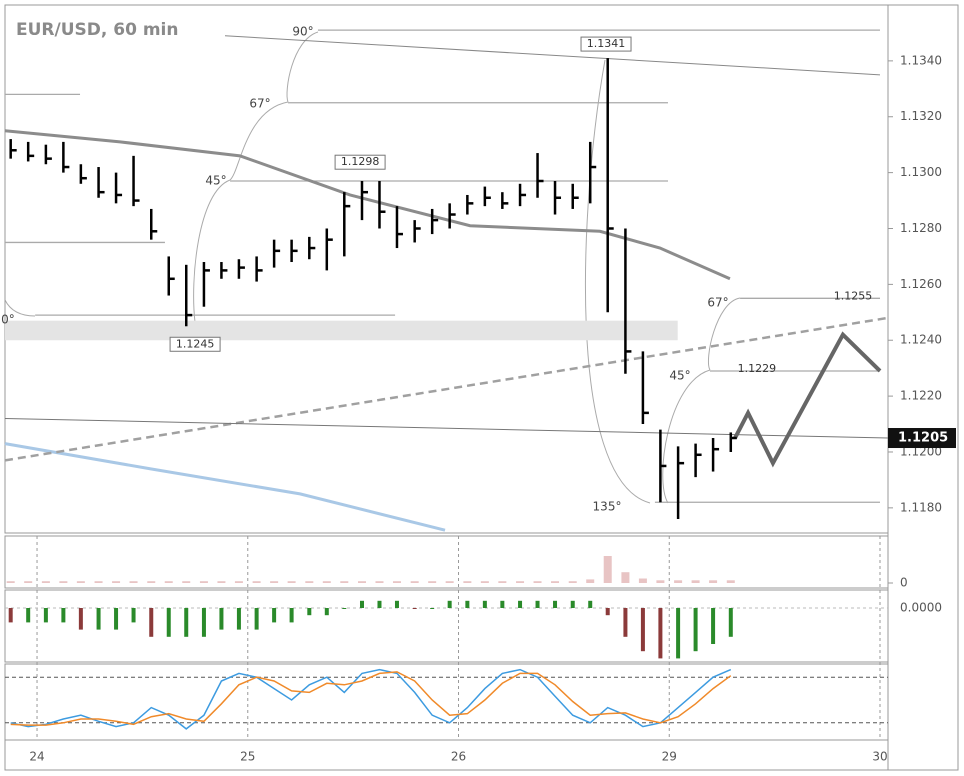 The height and width of the screenshot is (776, 964). What do you see at coordinates (853, 295) in the screenshot?
I see `price-label: 1.1255` at bounding box center [853, 295].